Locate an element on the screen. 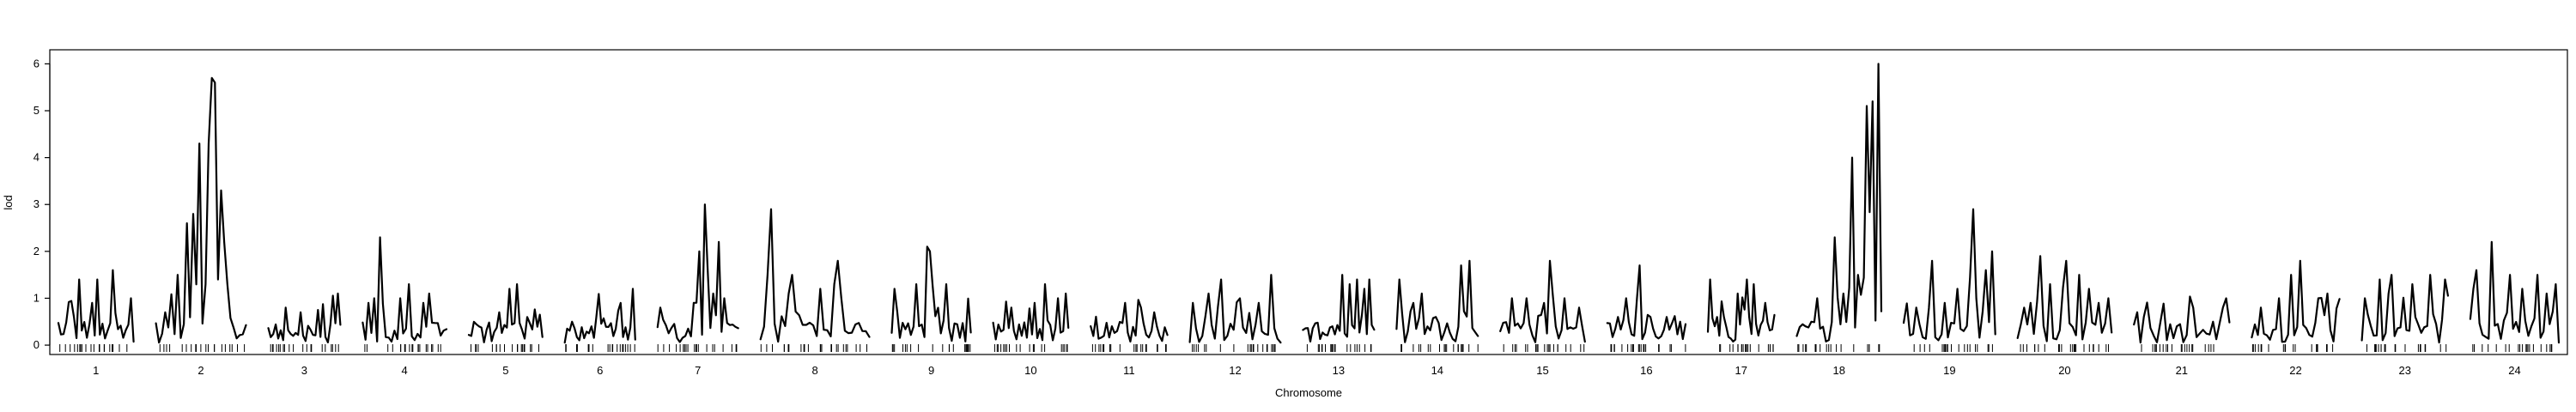 The height and width of the screenshot is (412, 2576). x-tick-label-chr-21: 21 is located at coordinates (2182, 370).